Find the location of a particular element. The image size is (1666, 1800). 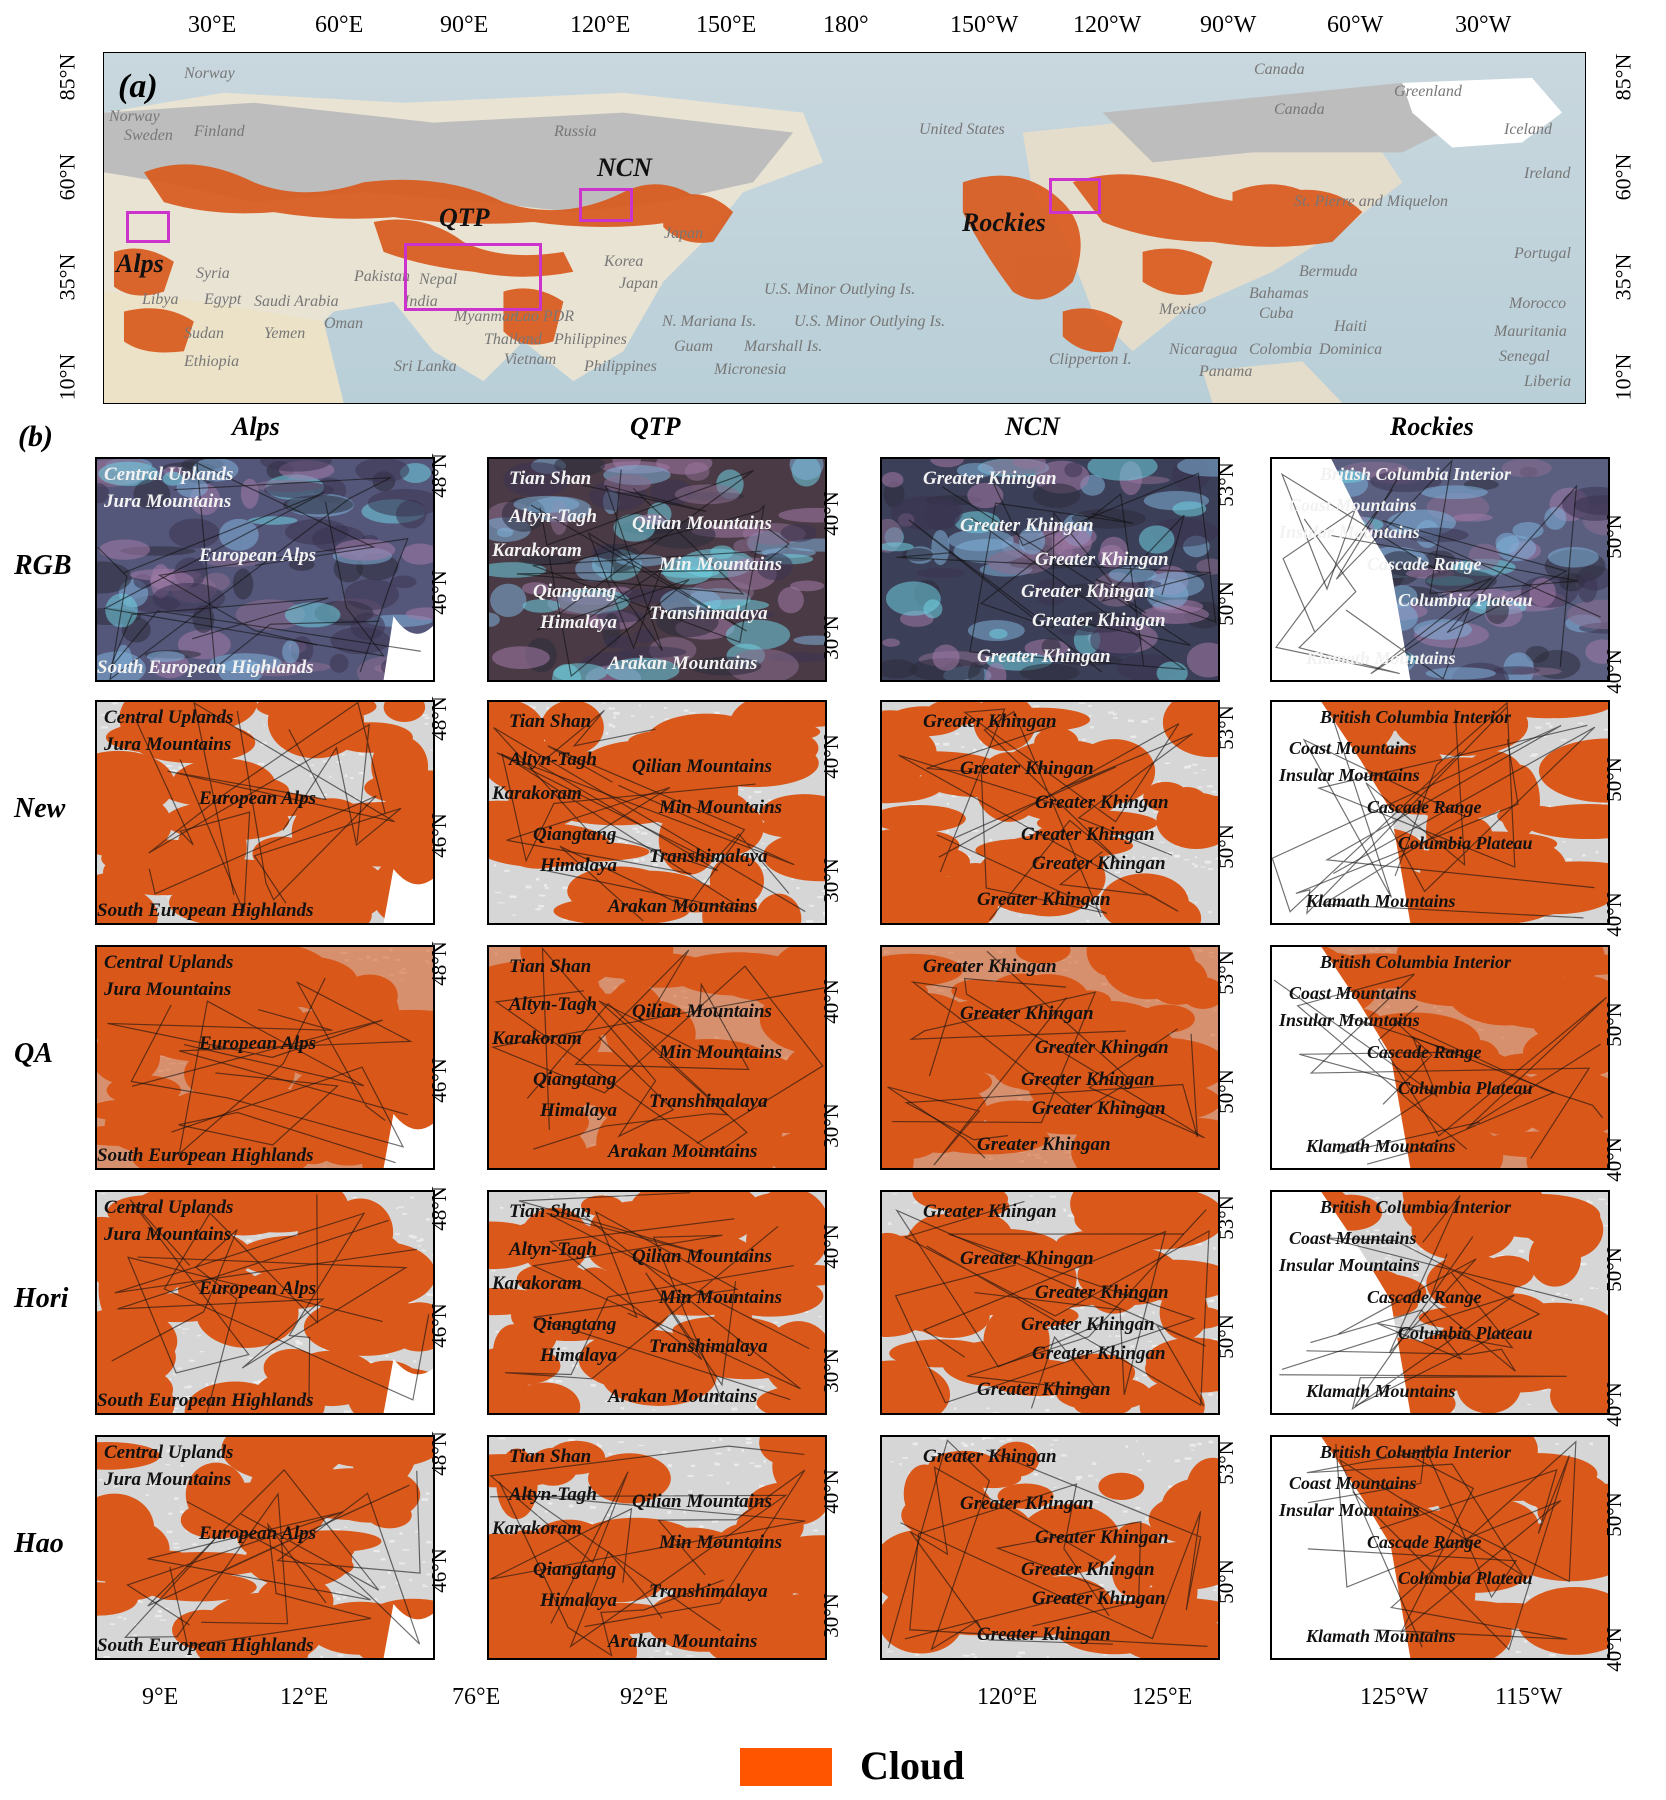

map-place-label: Ireland is located at coordinates (1547, 173).